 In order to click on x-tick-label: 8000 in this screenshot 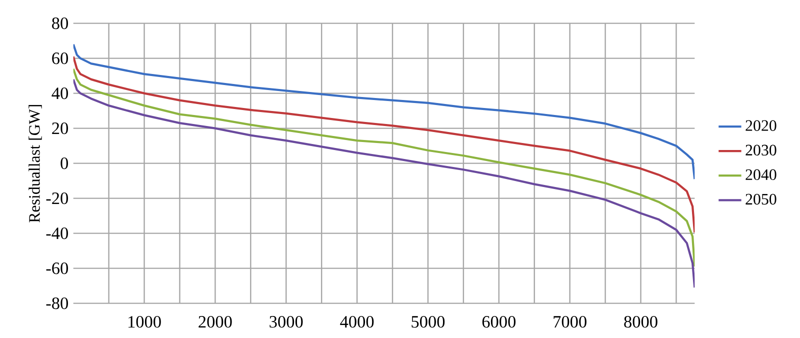, I will do `click(641, 322)`.